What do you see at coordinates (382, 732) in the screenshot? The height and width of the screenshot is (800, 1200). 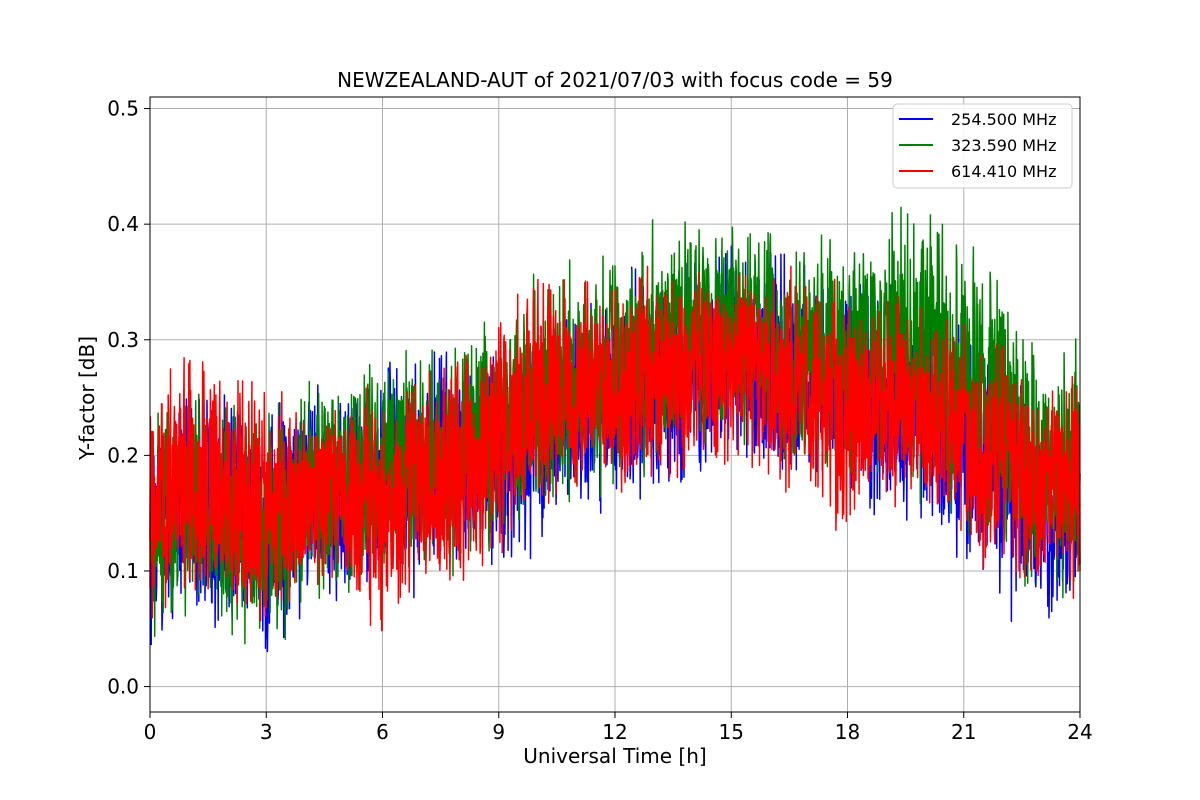 I see `x-tick-label: 6` at bounding box center [382, 732].